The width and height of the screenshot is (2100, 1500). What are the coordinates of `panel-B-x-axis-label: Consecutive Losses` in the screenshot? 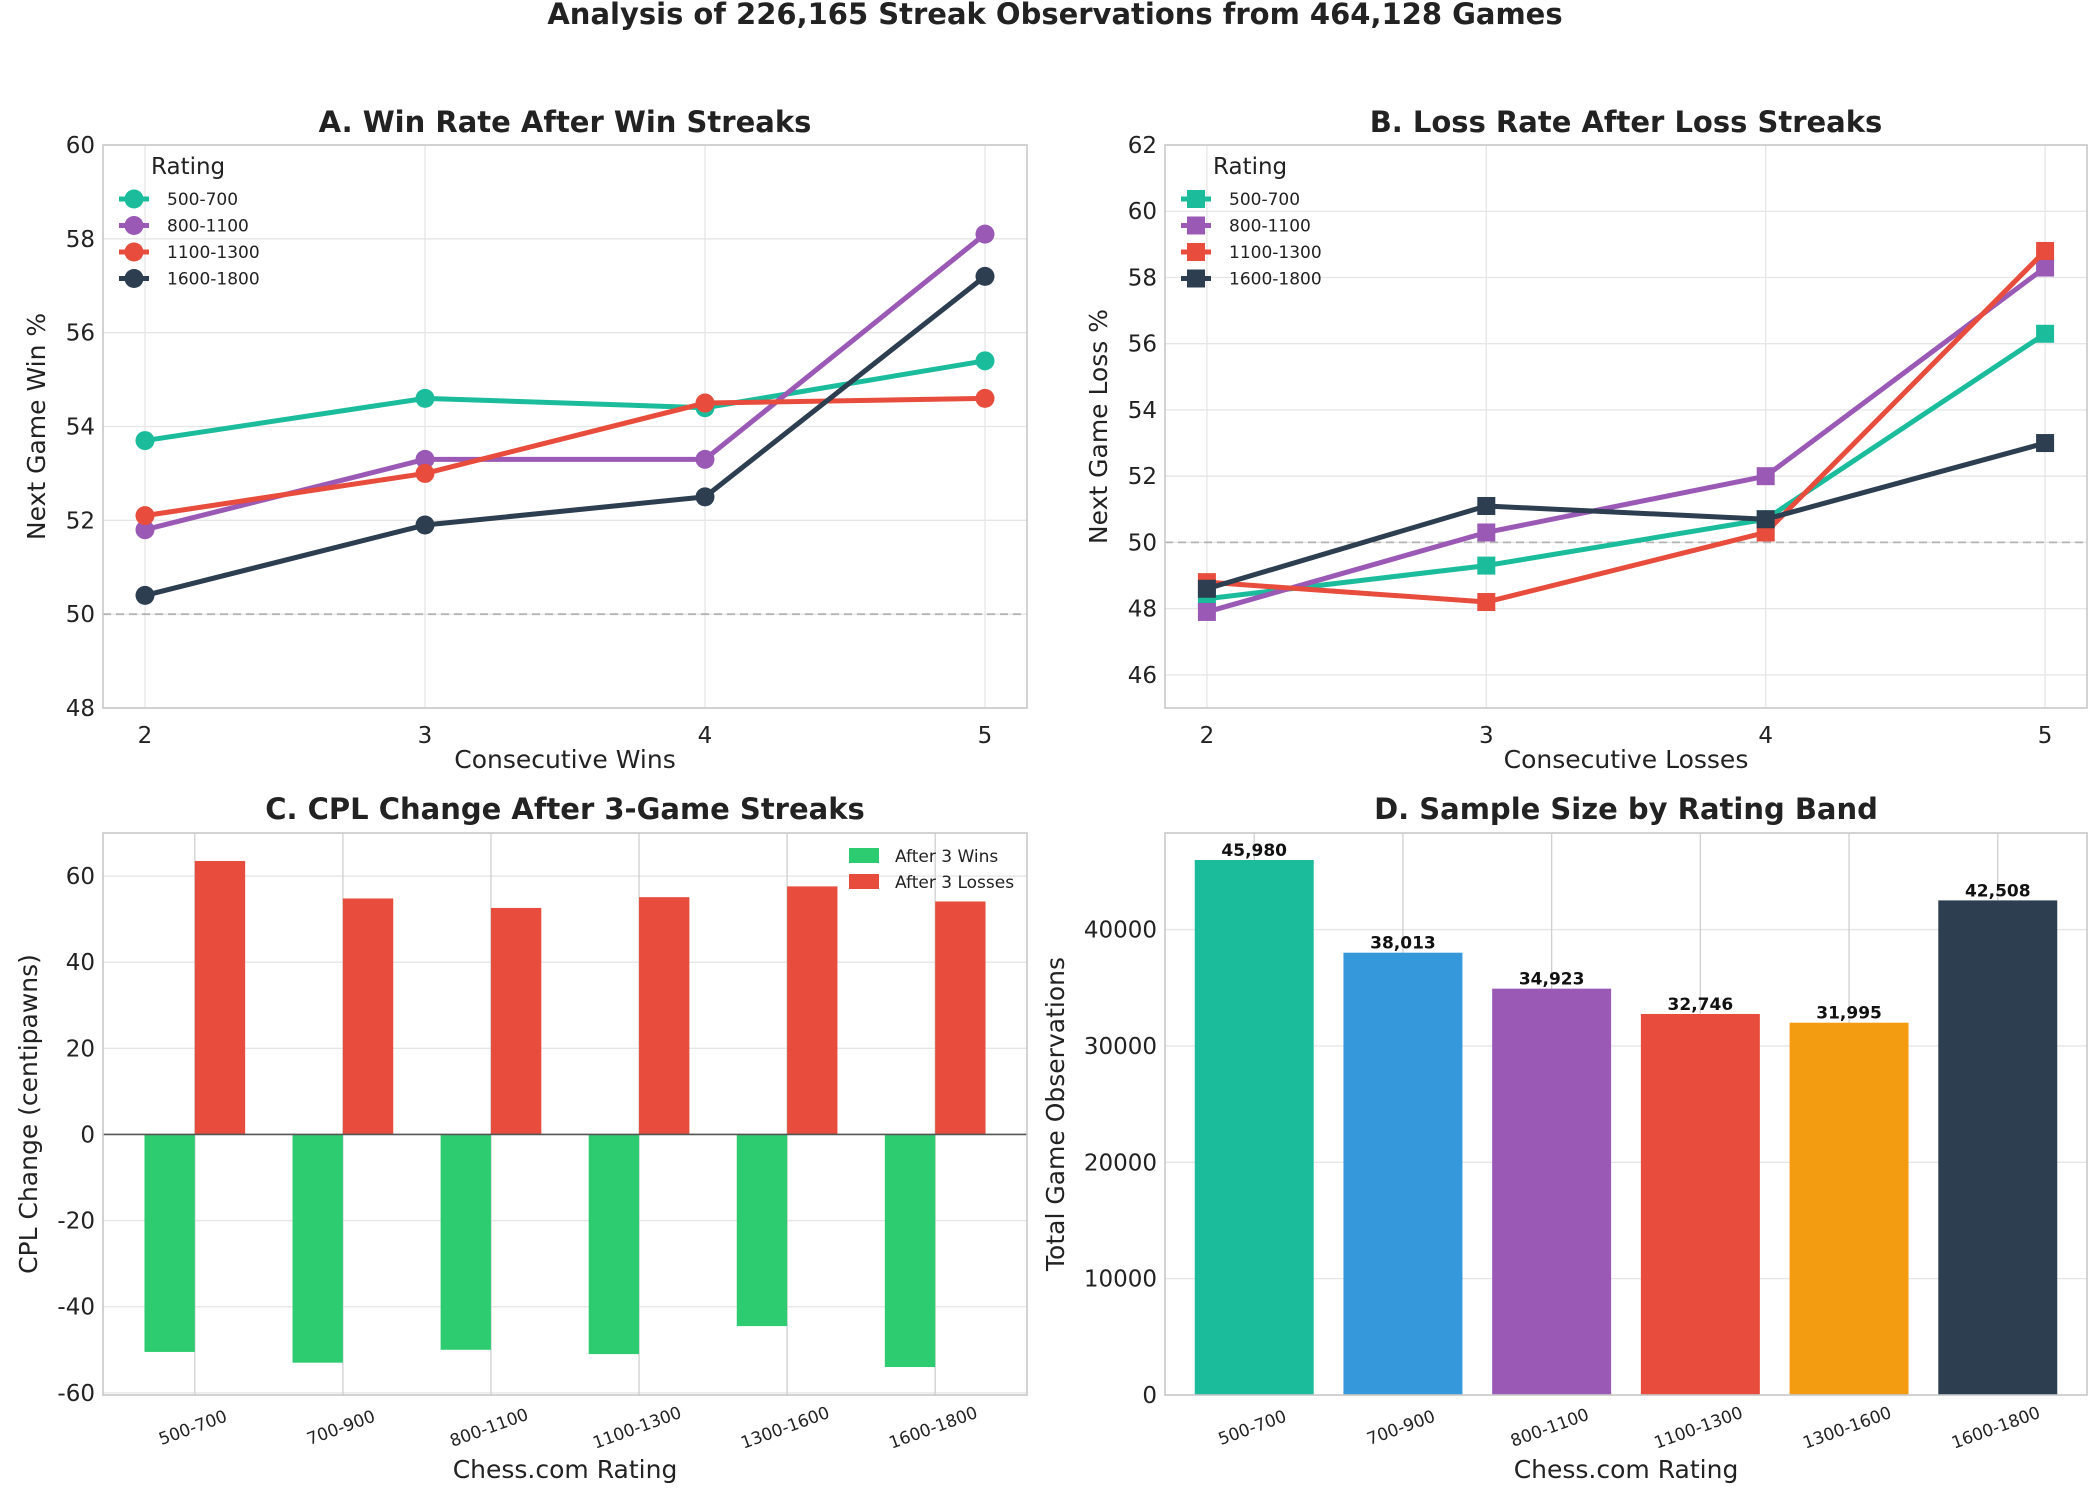 It's located at (1626, 759).